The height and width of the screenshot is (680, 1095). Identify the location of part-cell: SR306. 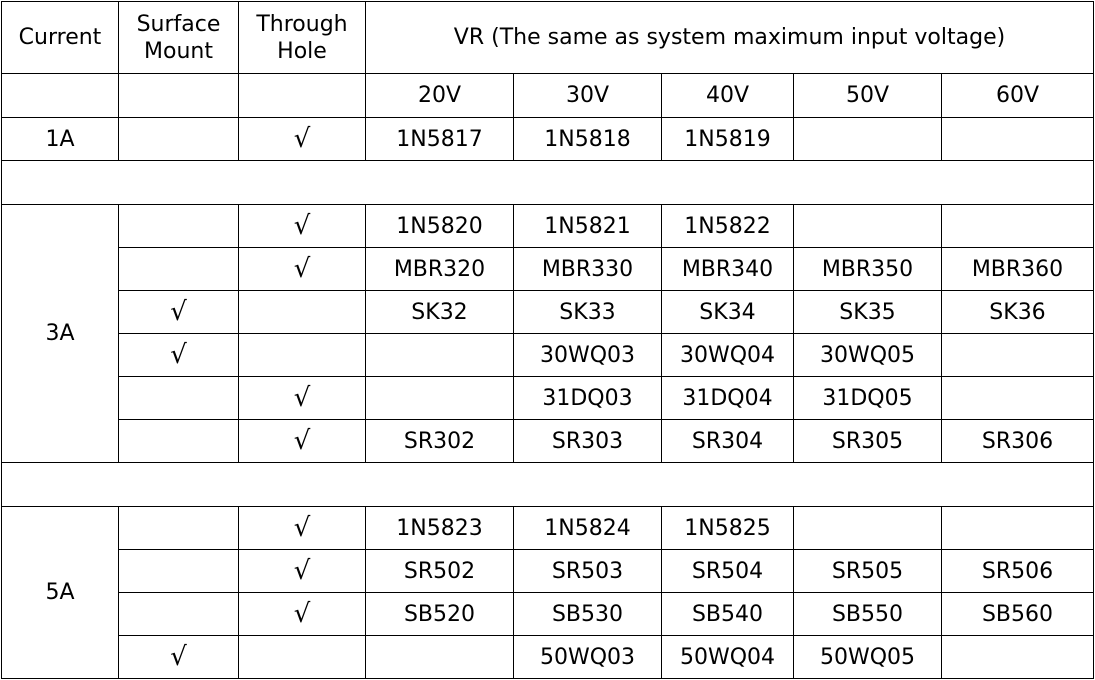
(1017, 441).